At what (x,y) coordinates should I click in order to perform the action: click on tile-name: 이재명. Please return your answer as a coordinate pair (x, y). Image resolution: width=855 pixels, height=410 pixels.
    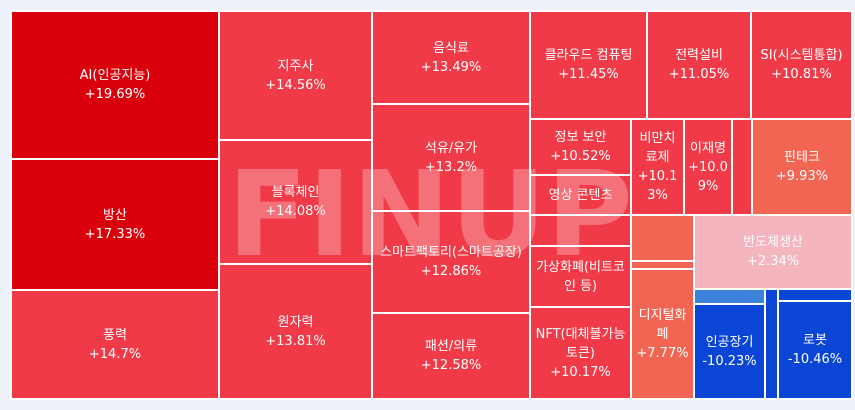
    Looking at the image, I should click on (708, 148).